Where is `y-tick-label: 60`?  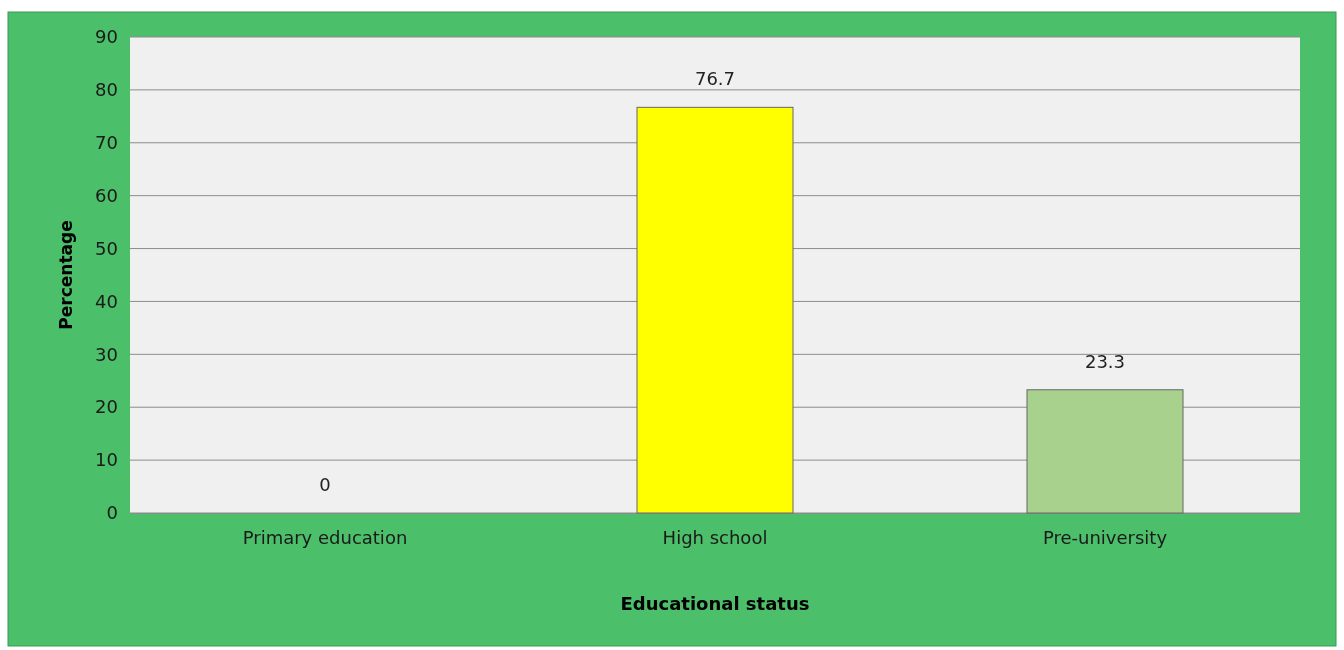 y-tick-label: 60 is located at coordinates (106, 195).